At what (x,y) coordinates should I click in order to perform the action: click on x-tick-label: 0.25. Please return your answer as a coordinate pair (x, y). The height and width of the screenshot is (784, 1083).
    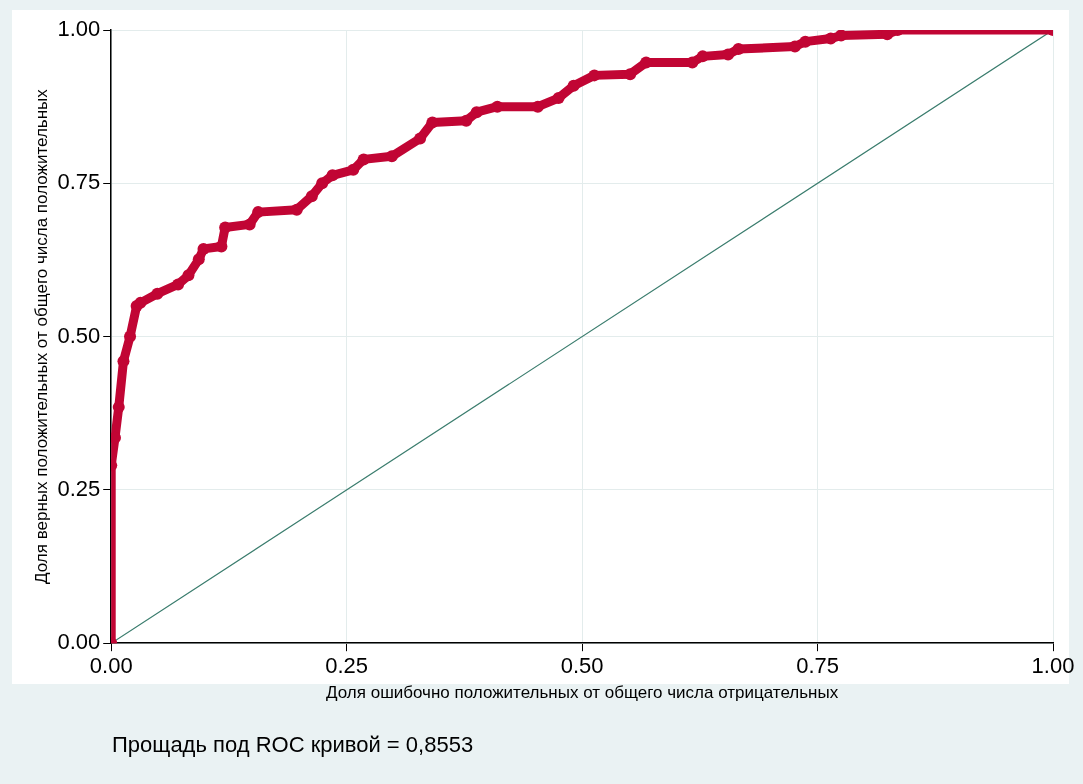
    Looking at the image, I should click on (347, 666).